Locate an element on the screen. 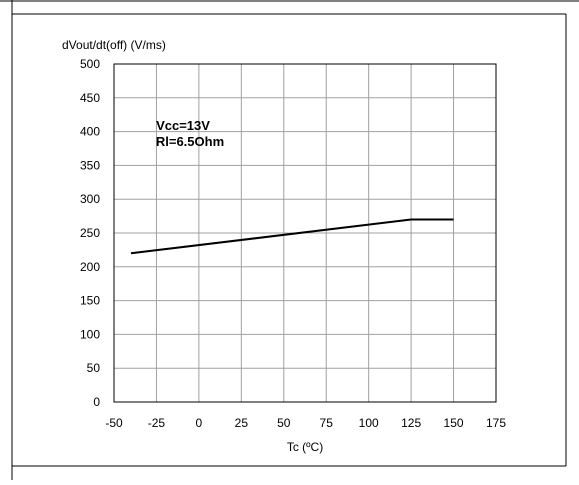 Image resolution: width=579 pixels, height=485 pixels. y-tick-label: 400 is located at coordinates (90, 132).